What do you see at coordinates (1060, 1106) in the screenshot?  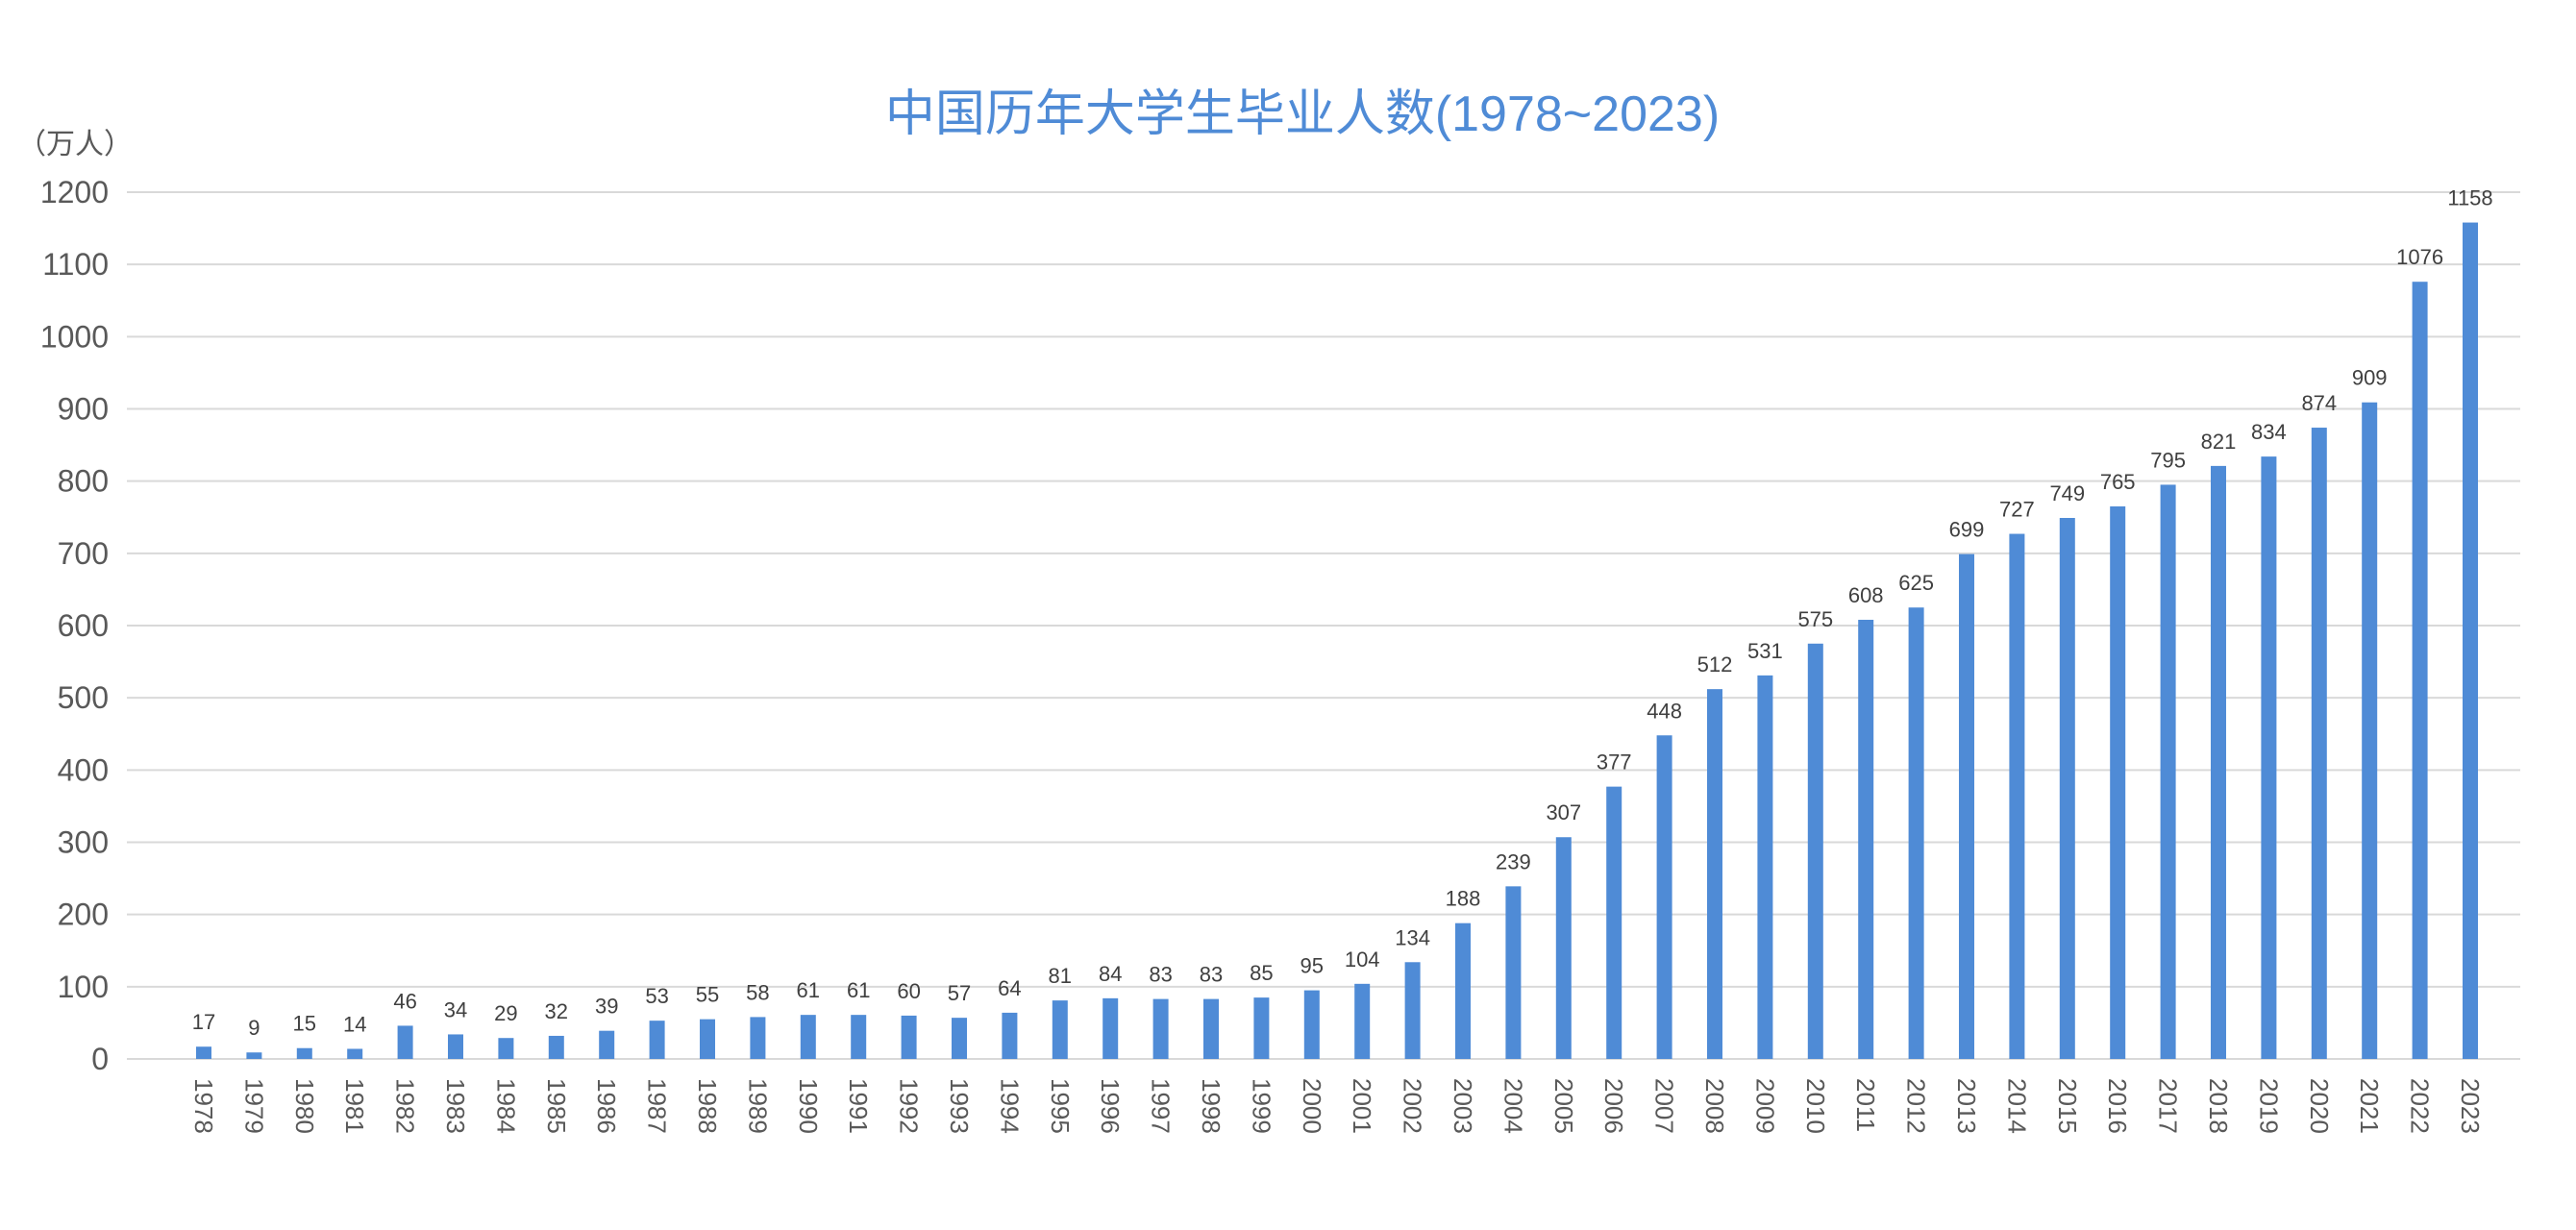 I see `x-tick-label: 1995` at bounding box center [1060, 1106].